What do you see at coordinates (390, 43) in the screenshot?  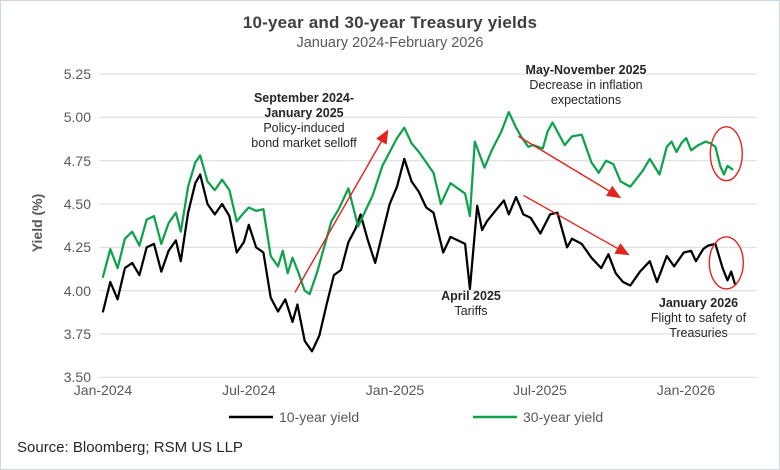 I see `chart-subtitle: January 2024-February 2026` at bounding box center [390, 43].